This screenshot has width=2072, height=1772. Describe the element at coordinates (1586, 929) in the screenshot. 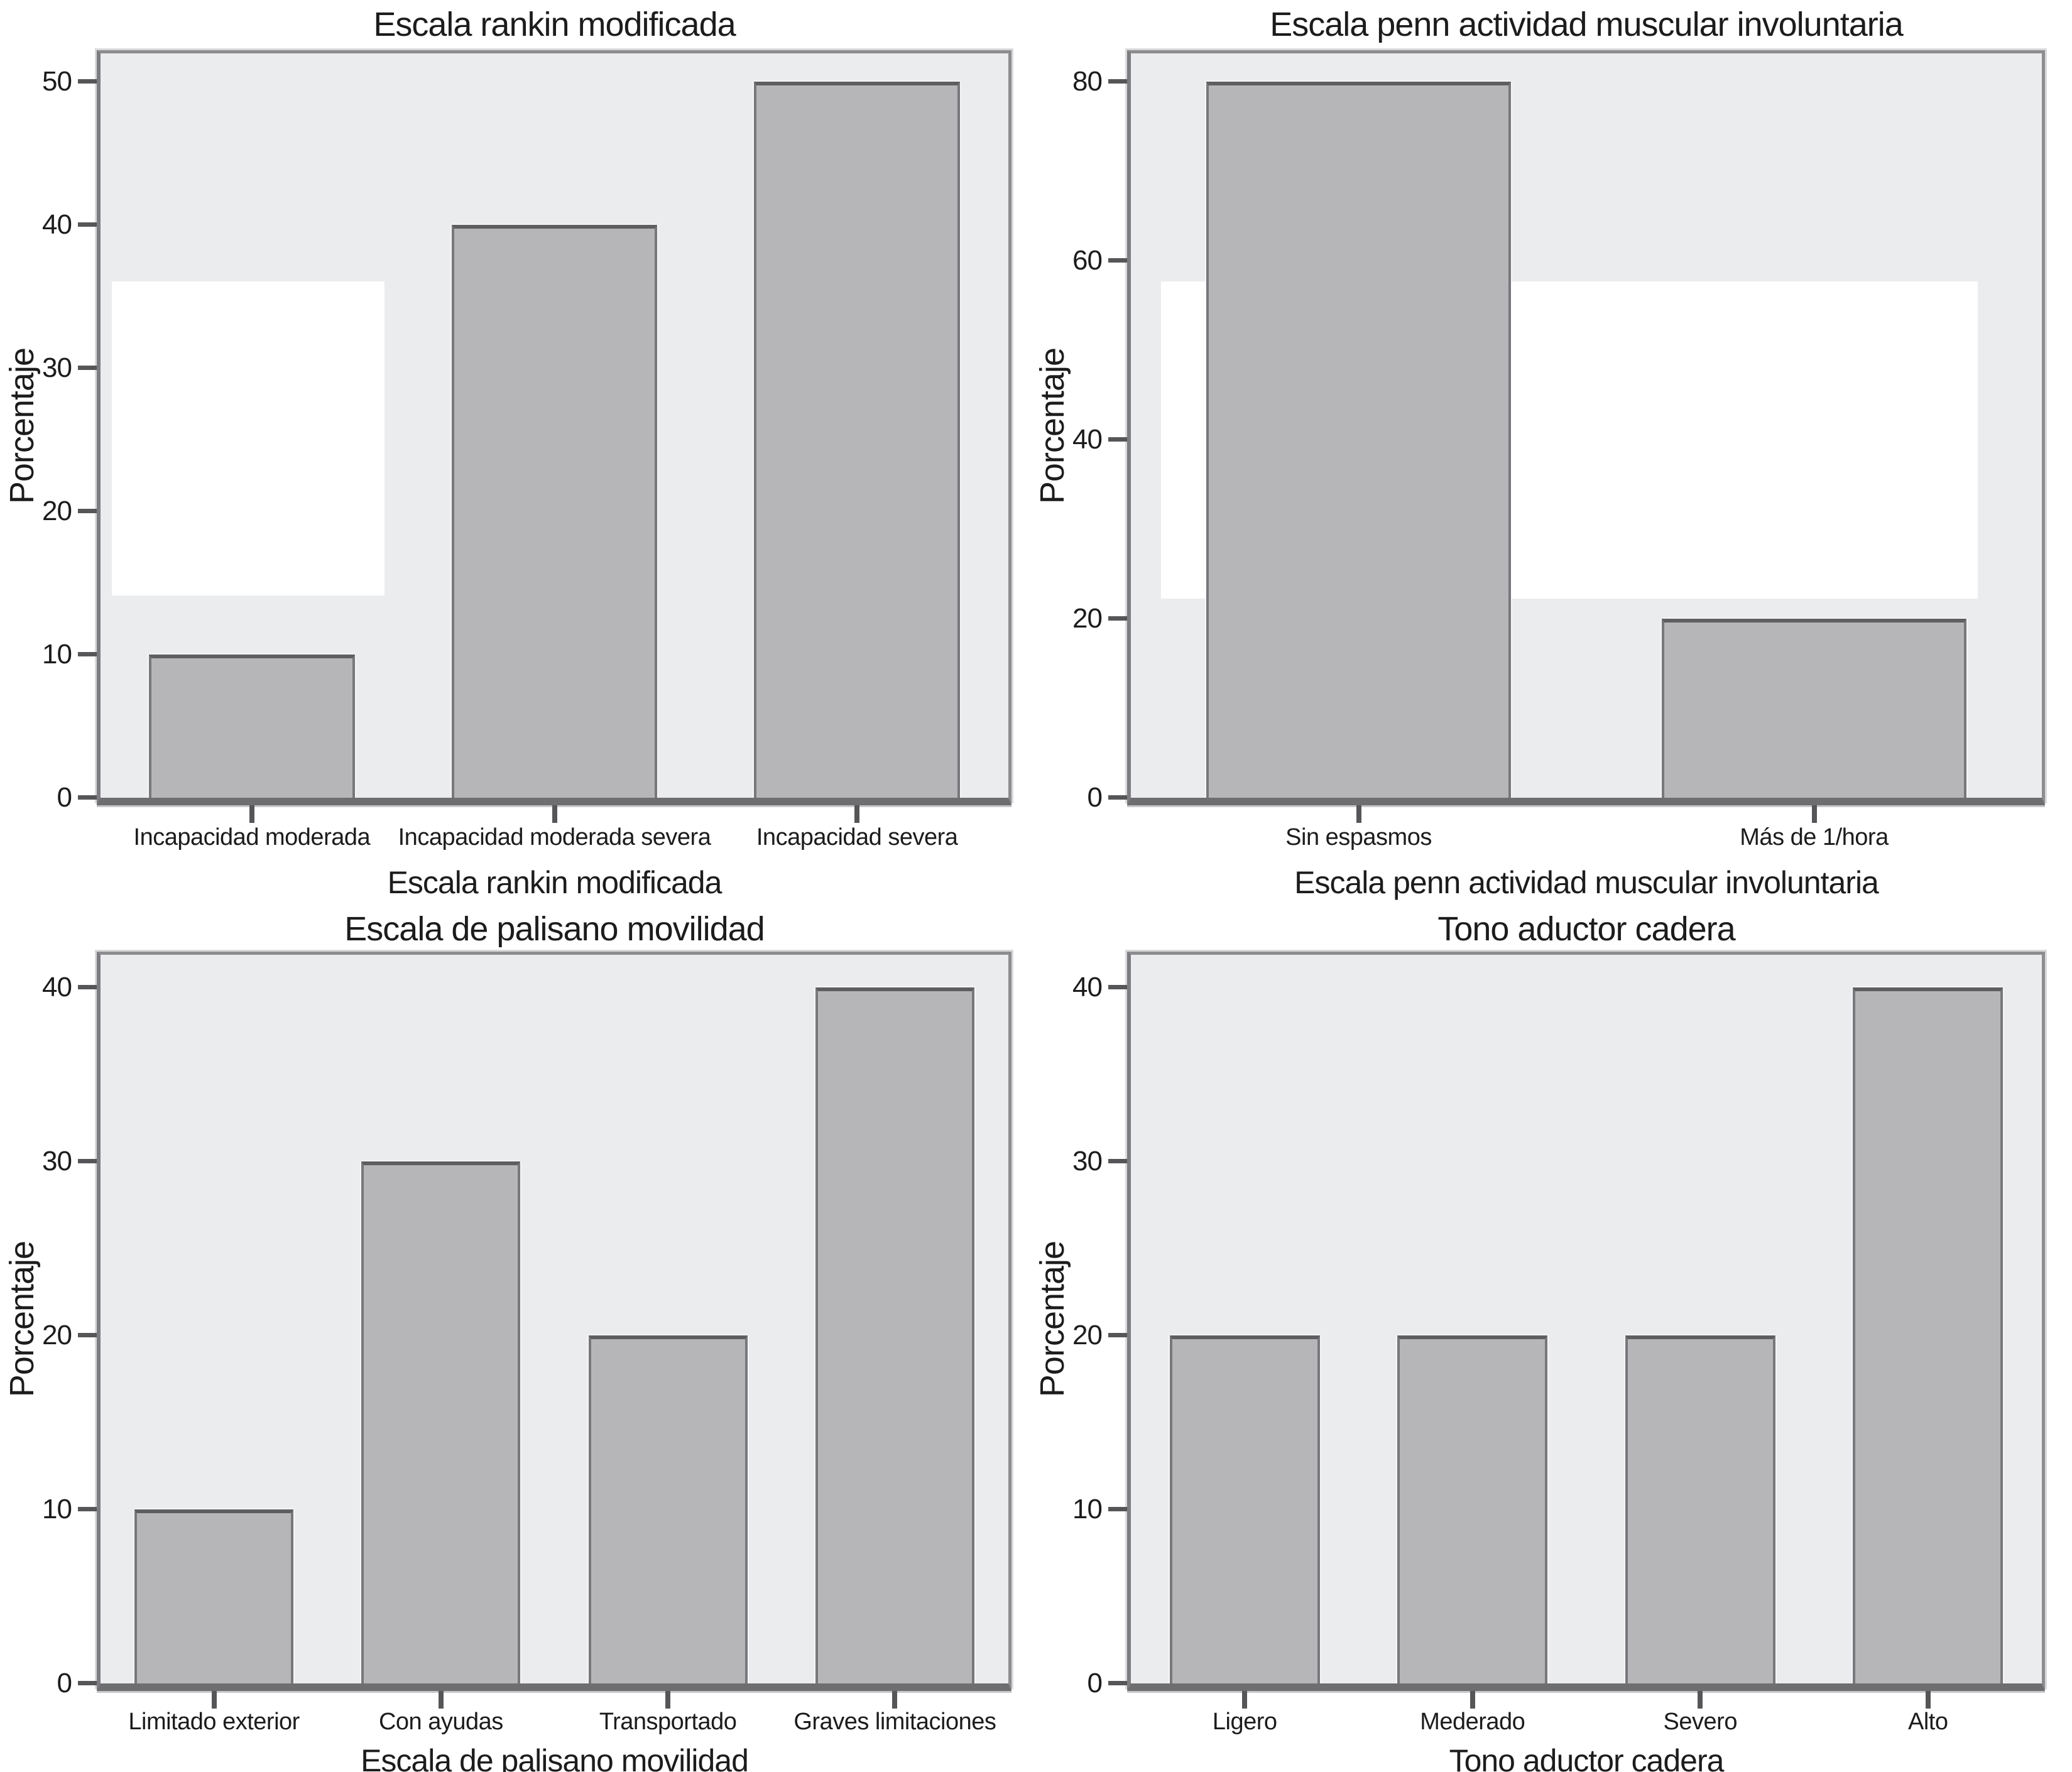

I see `chart-title: Tono aductor cadera` at that location.